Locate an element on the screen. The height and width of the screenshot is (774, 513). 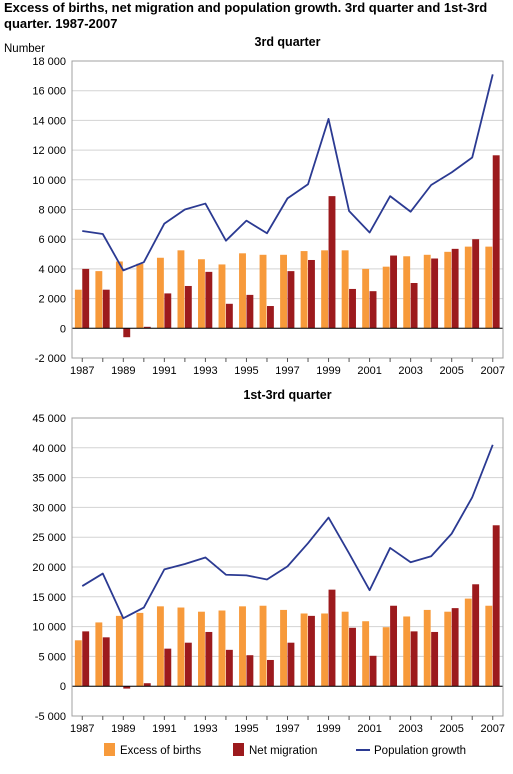
bar-births-2000 is located at coordinates (345, 649).